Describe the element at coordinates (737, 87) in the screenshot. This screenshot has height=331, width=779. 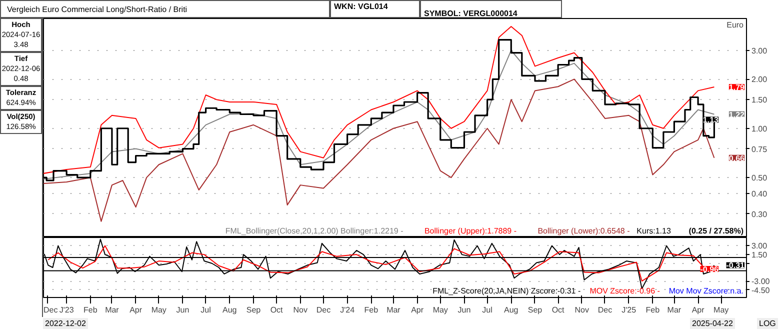
I see `annotation: 1.79` at that location.